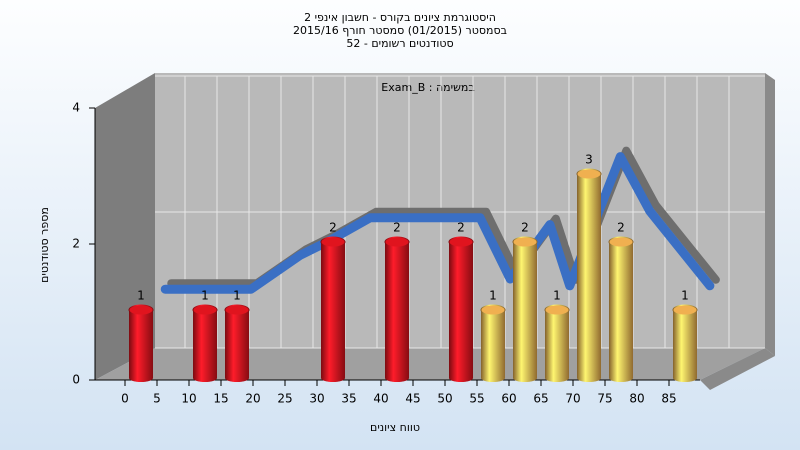  I want to click on x-tick-label: 80, so click(636, 399).